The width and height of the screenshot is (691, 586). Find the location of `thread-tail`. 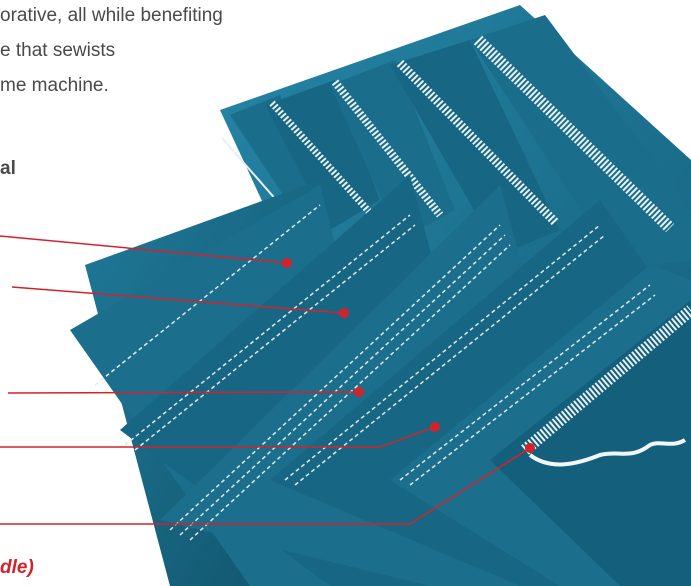

thread-tail is located at coordinates (607, 452).